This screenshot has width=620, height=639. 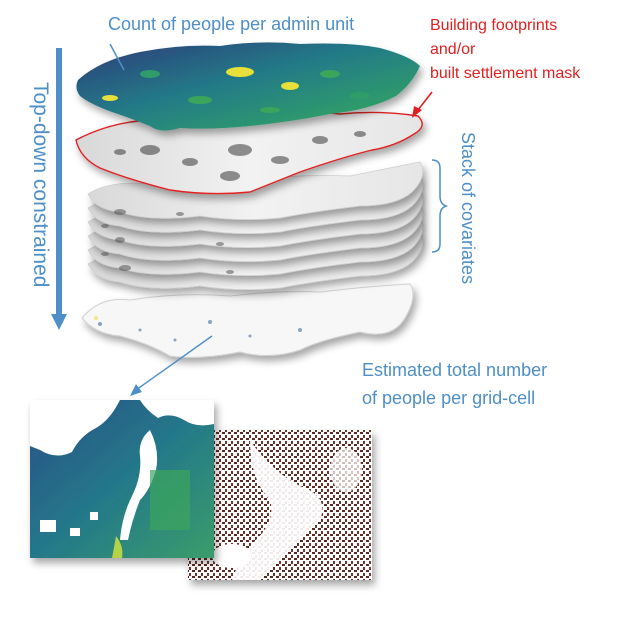 What do you see at coordinates (468, 208) in the screenshot?
I see `covariates-label: Stack of covariates` at bounding box center [468, 208].